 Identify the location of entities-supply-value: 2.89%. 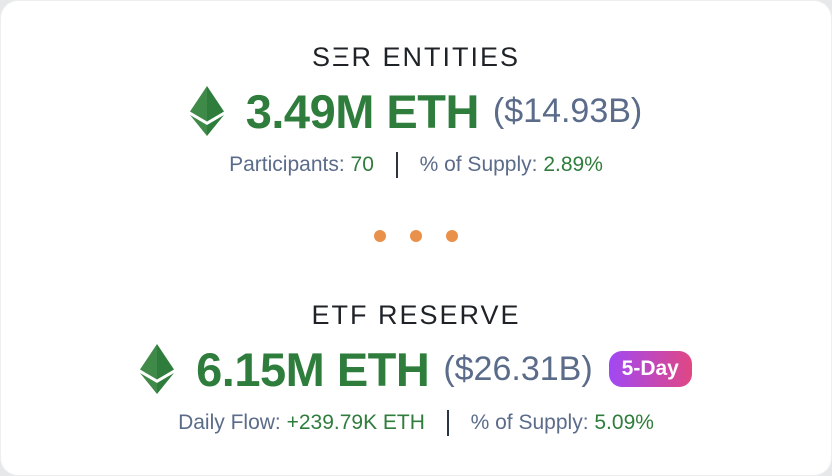
(573, 164).